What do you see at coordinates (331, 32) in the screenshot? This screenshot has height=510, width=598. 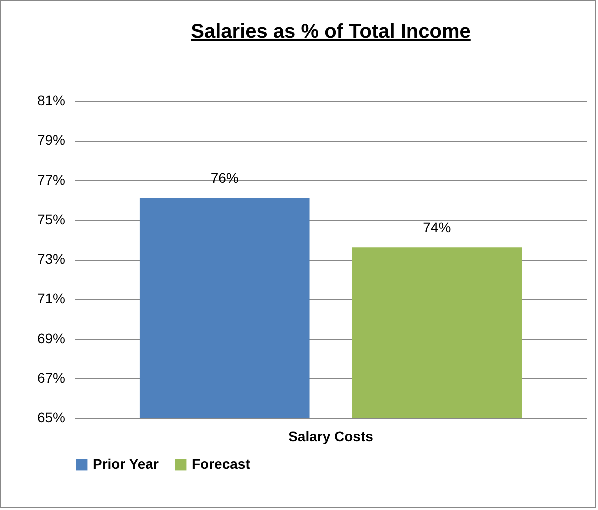 I see `chart-title: Salaries as % of Total Income` at bounding box center [331, 32].